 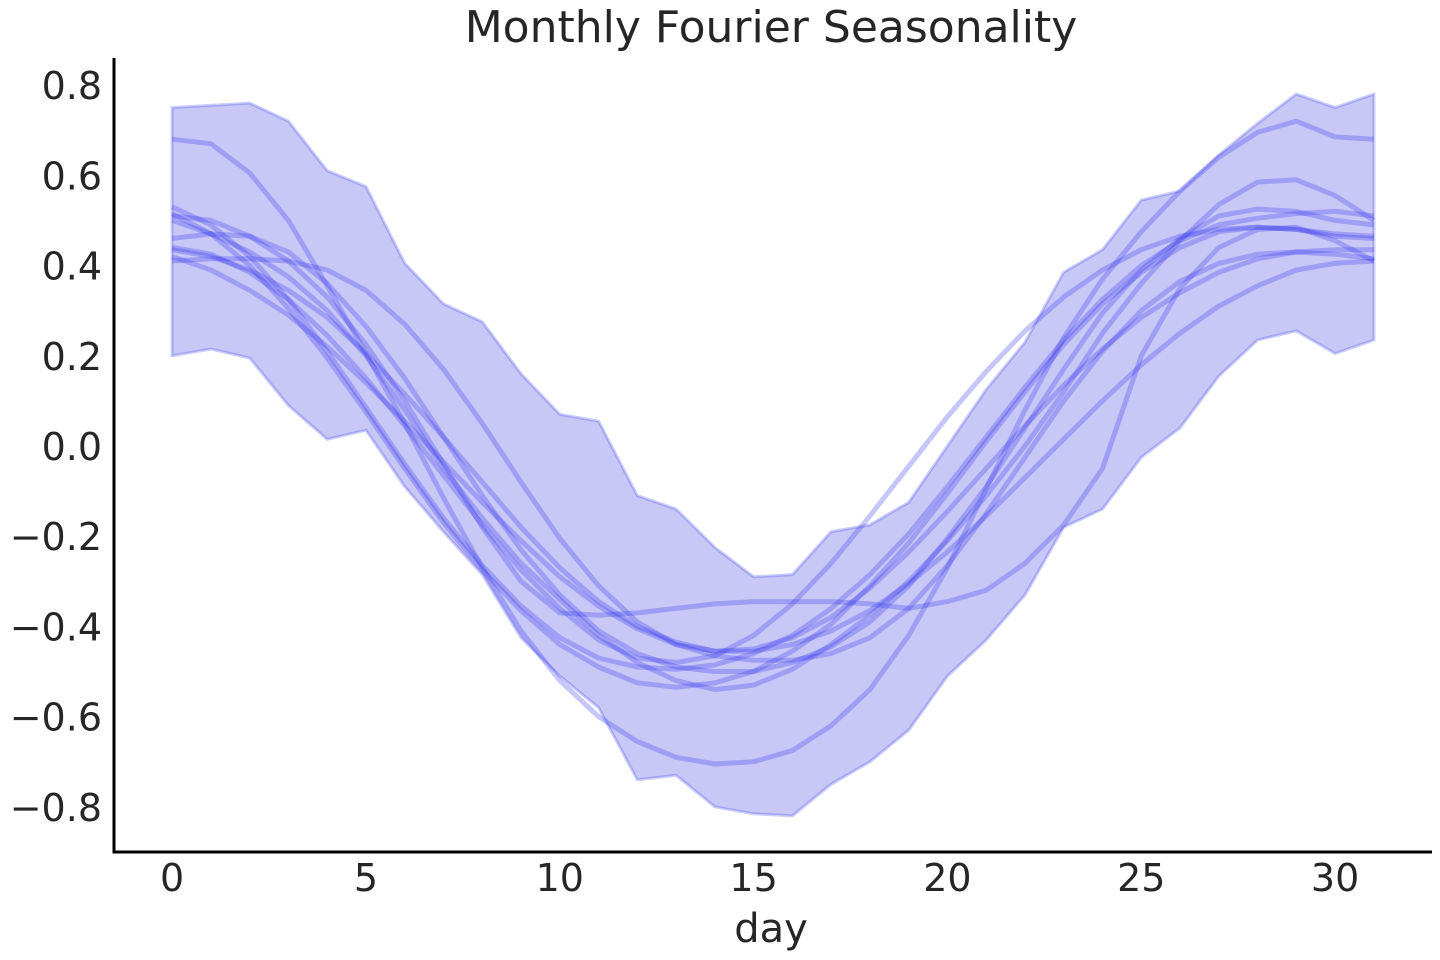 I want to click on y-tick-label: −0.6, so click(x=56, y=718).